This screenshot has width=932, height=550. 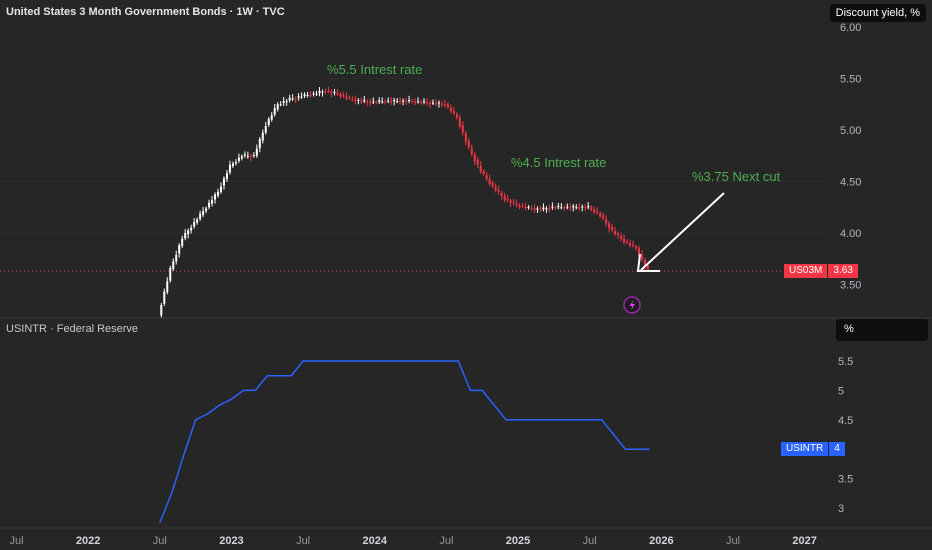 What do you see at coordinates (736, 176) in the screenshot?
I see `annotation-label: %3.75 Next cut` at bounding box center [736, 176].